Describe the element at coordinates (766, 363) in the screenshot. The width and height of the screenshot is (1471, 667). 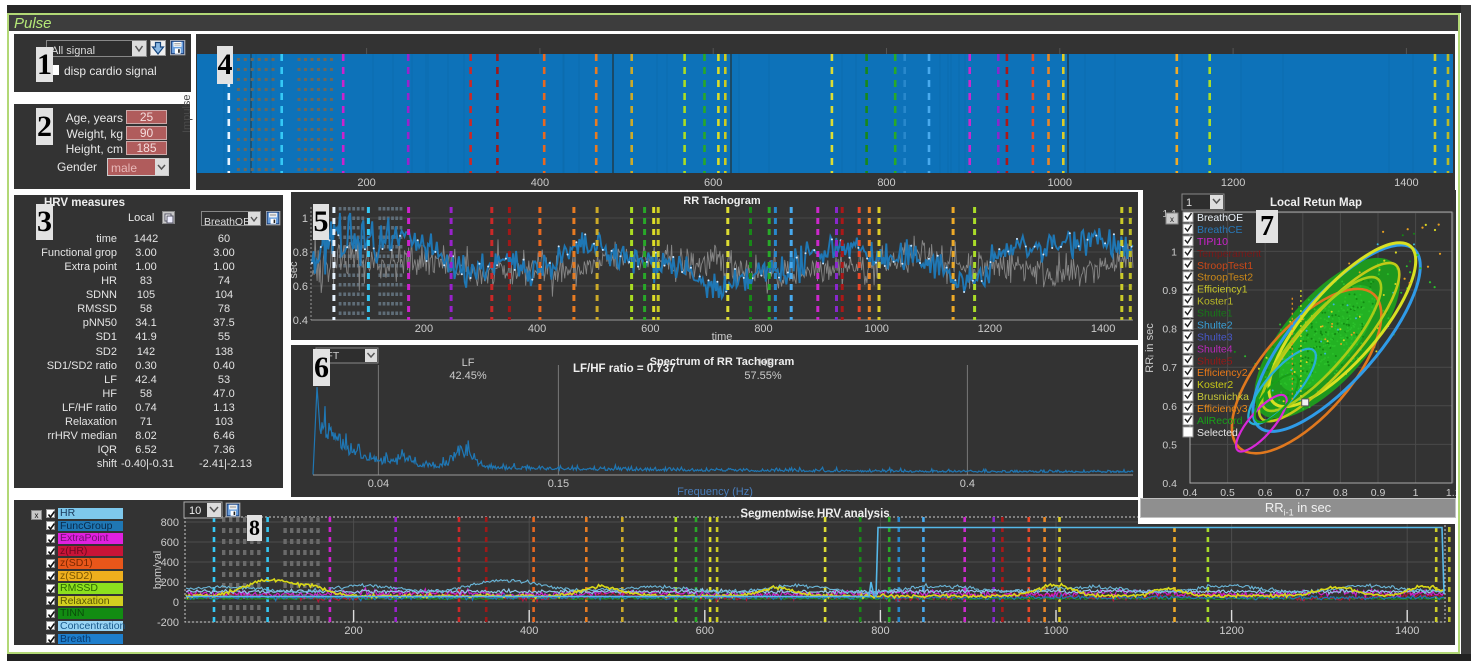
I see `svg-text: HF` at that location.